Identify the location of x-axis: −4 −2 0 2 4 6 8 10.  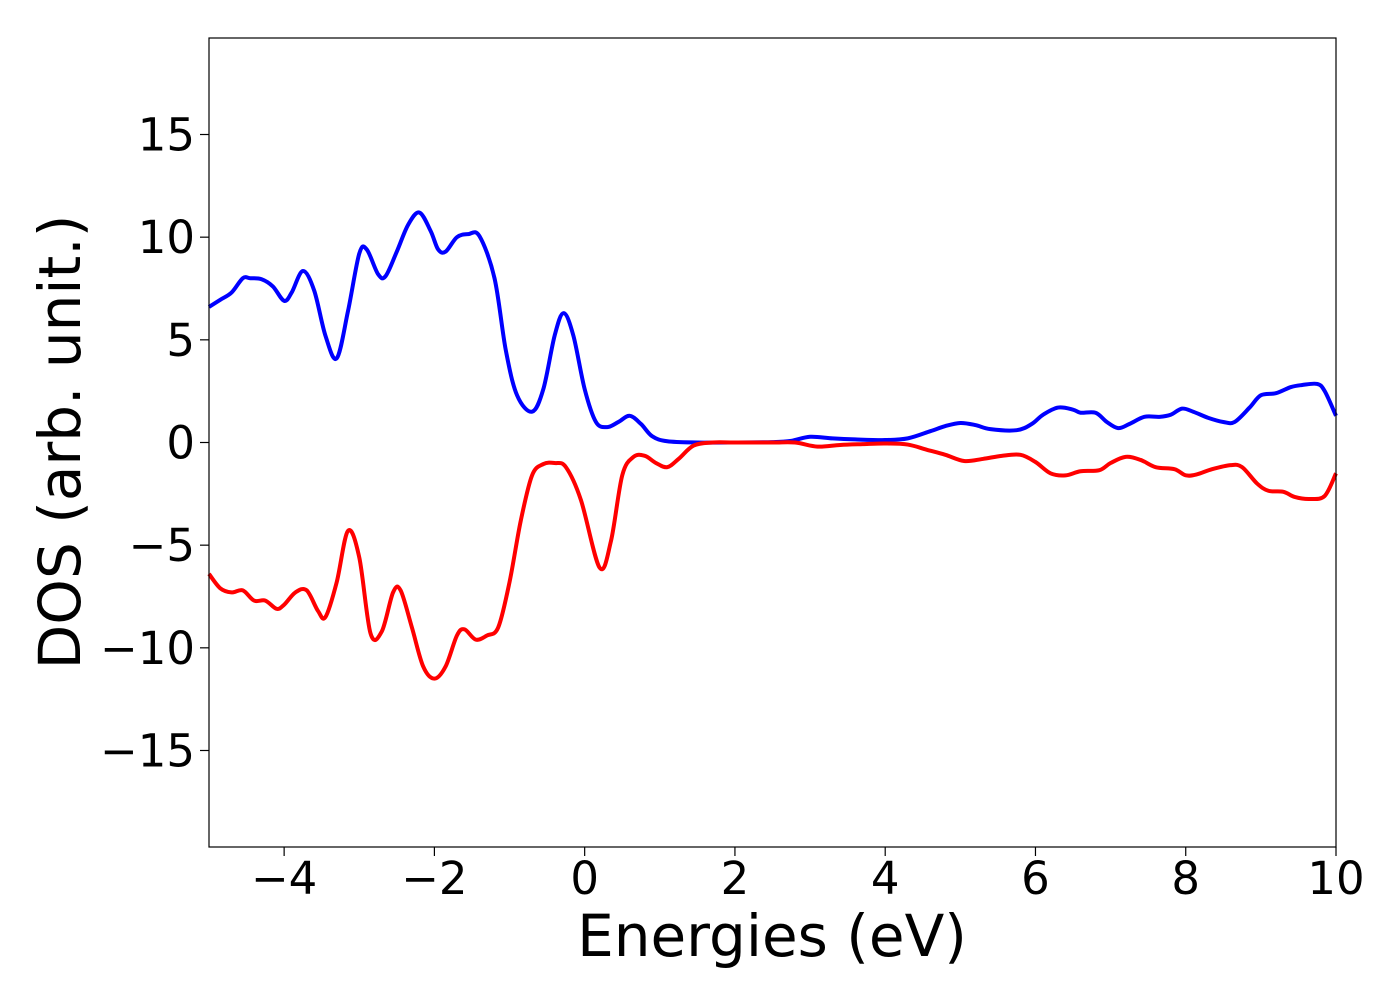
(808, 876).